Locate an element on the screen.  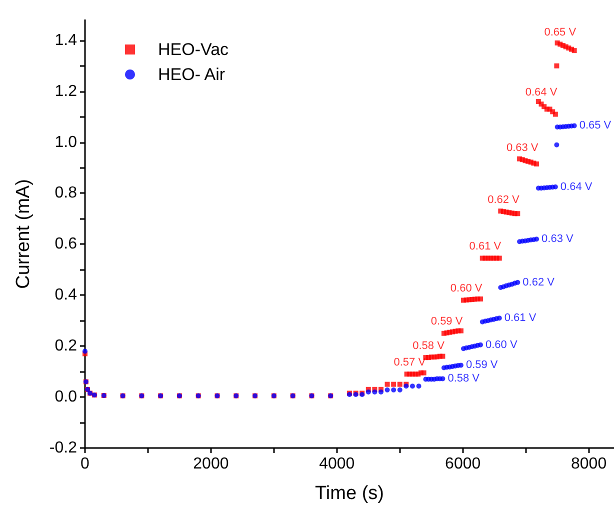
legend-label: HEO- Air is located at coordinates (192, 74).